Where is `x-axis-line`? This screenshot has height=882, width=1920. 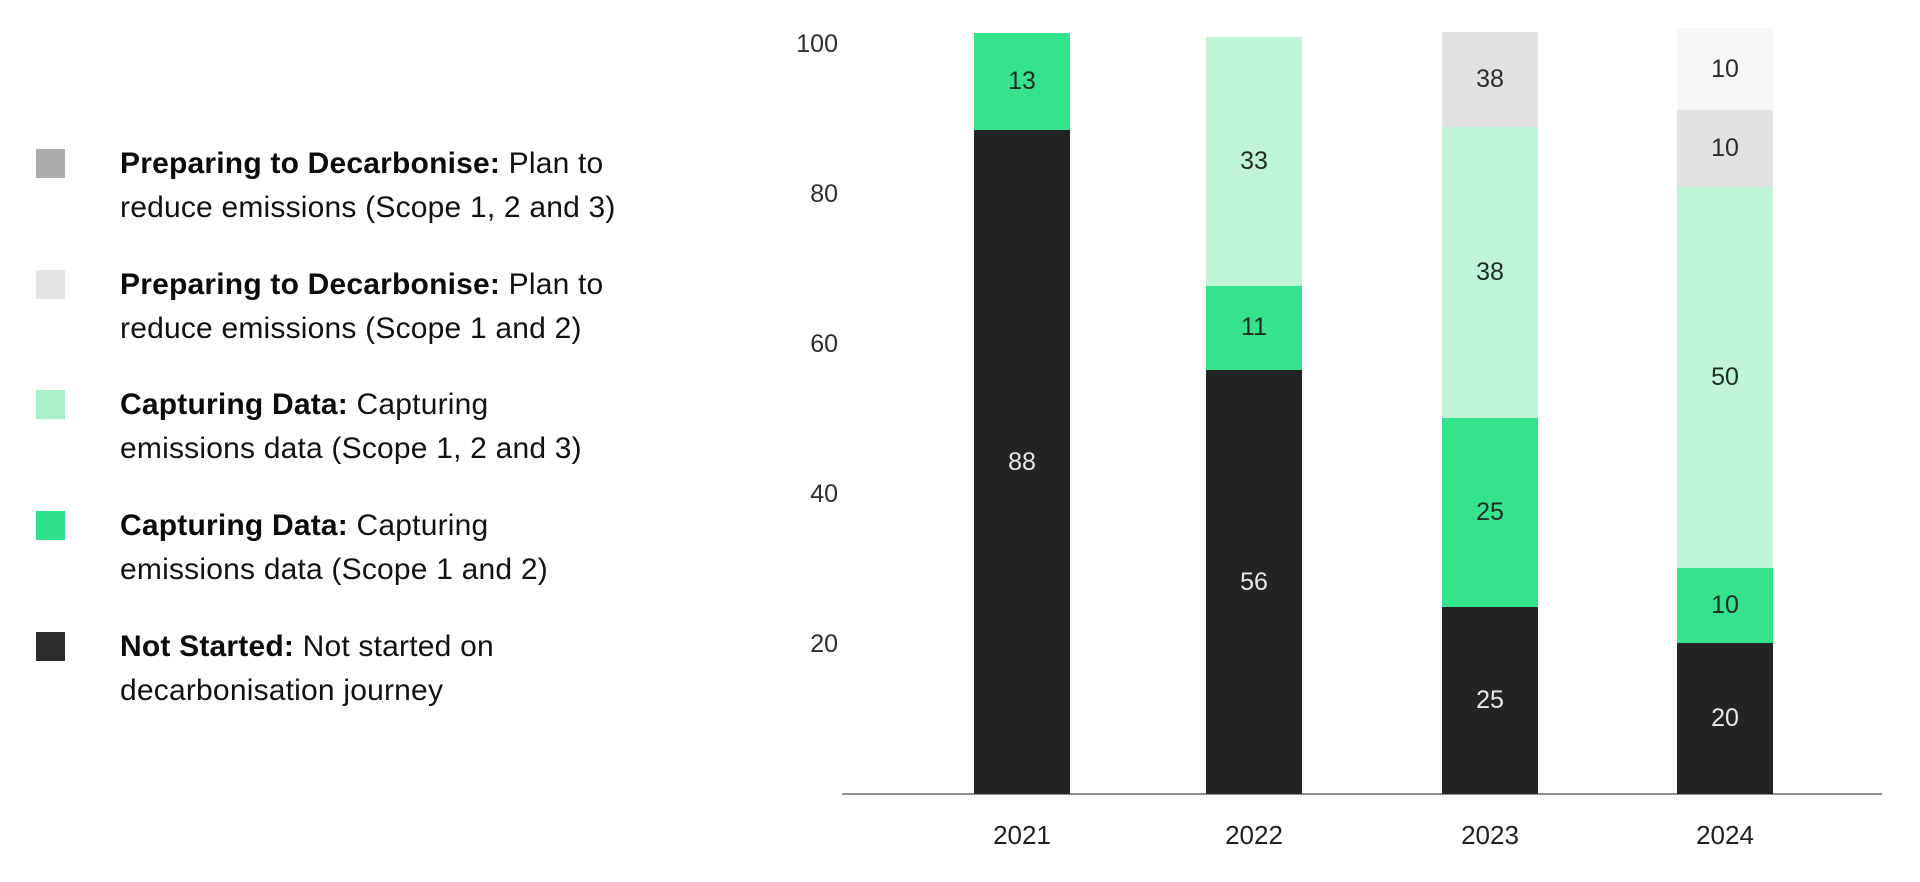 x-axis-line is located at coordinates (1362, 794).